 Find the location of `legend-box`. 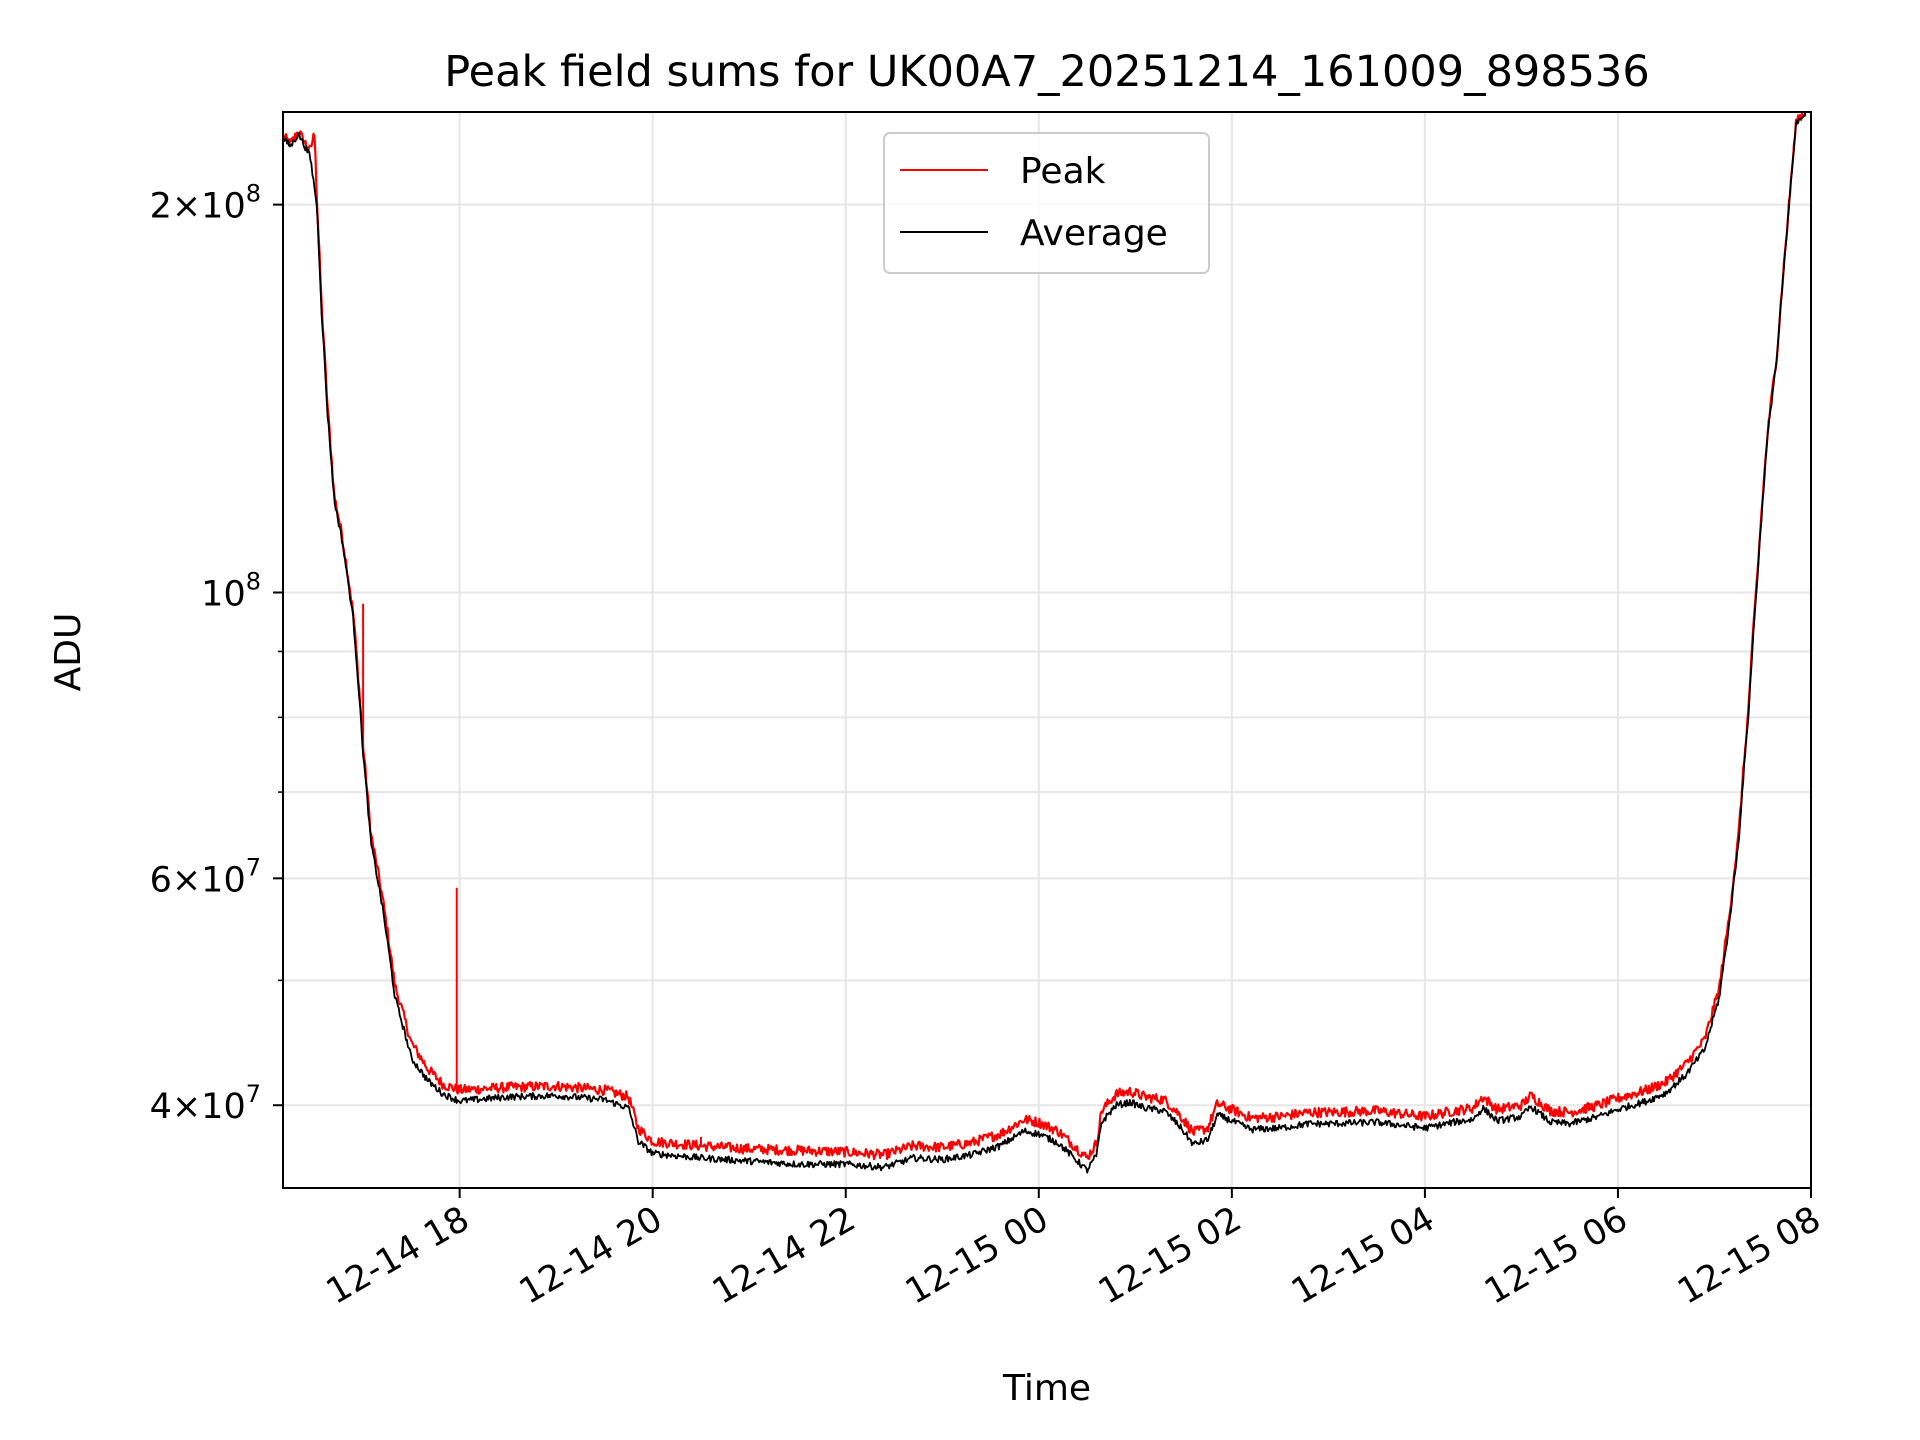

legend-box is located at coordinates (1046, 203).